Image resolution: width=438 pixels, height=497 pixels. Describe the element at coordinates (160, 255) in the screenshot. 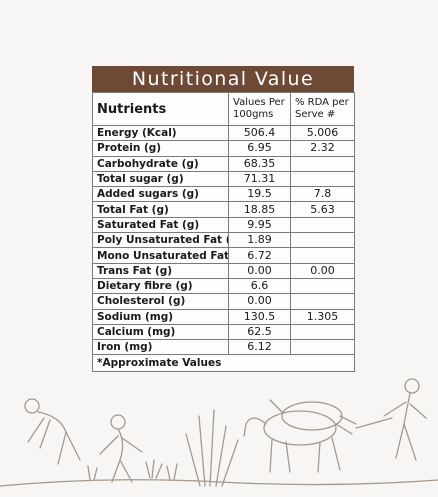

I see `nutrient-name: Mono Unsaturated Fat (g)` at that location.